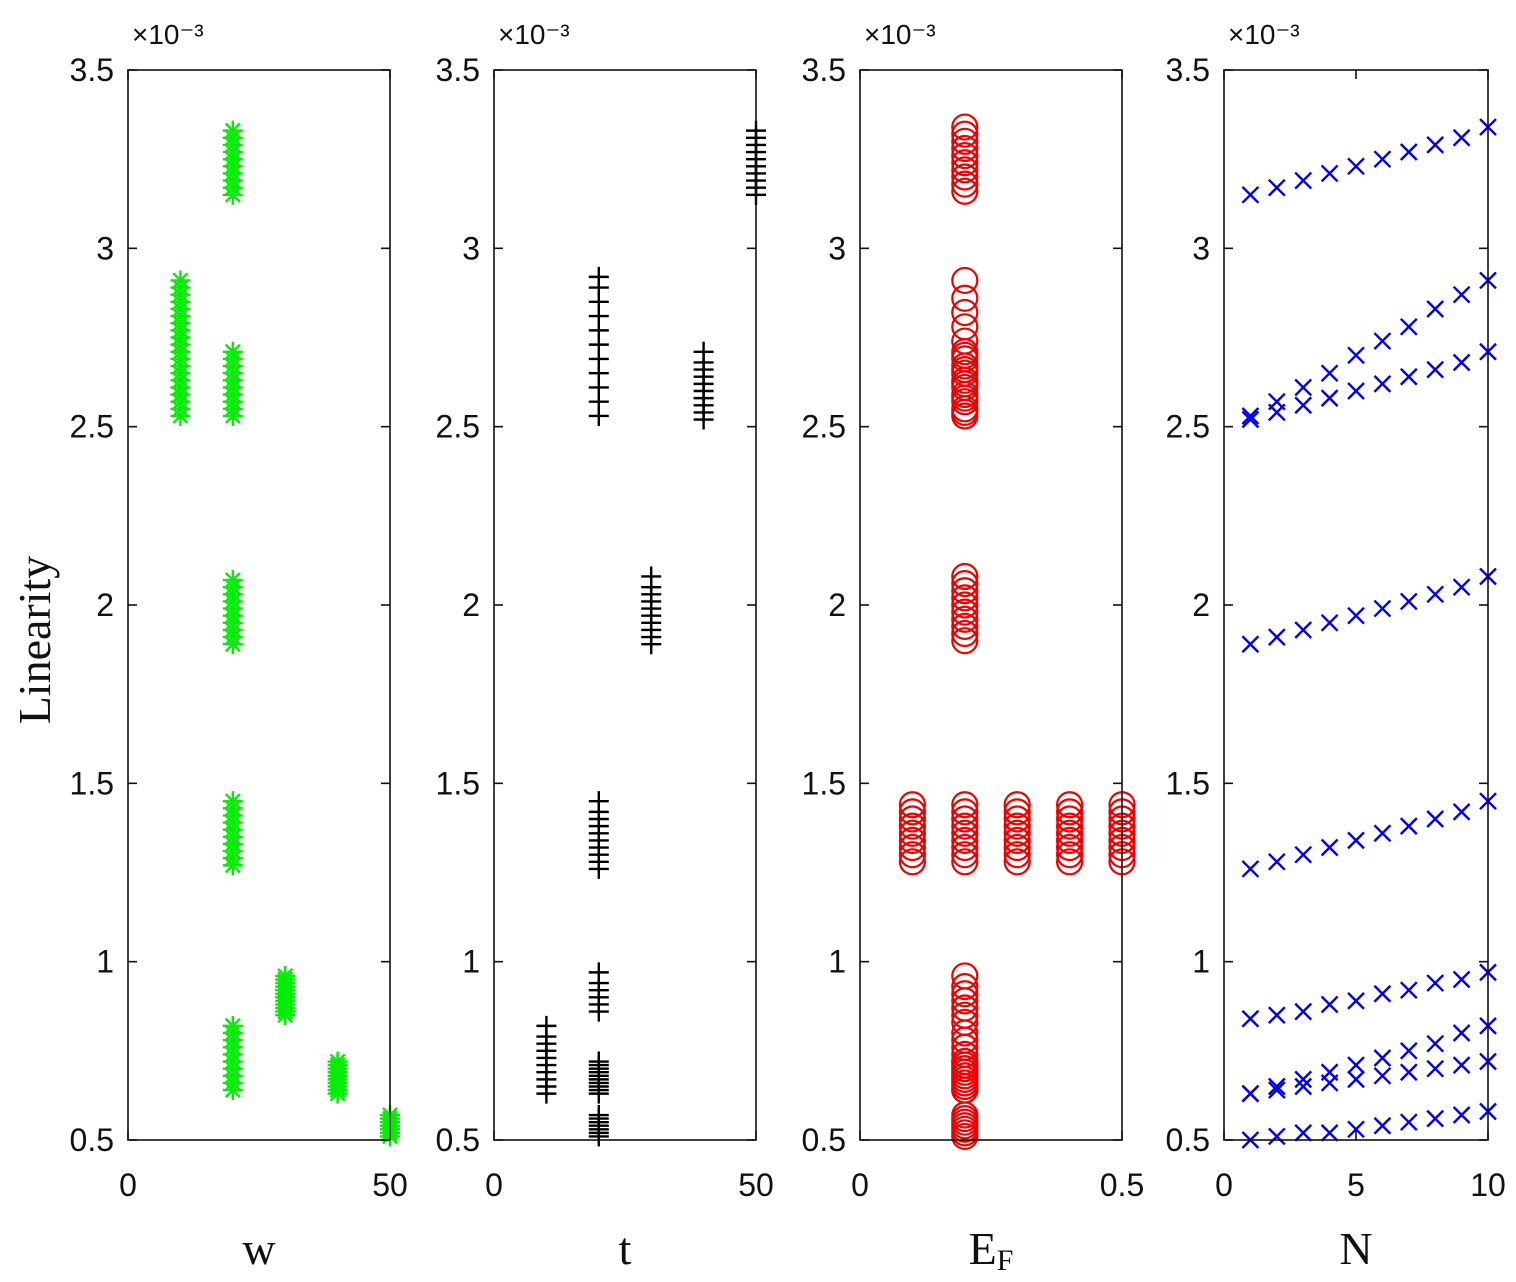 This screenshot has width=1516, height=1282. What do you see at coordinates (259, 1248) in the screenshot?
I see `x-axis-label: w` at bounding box center [259, 1248].